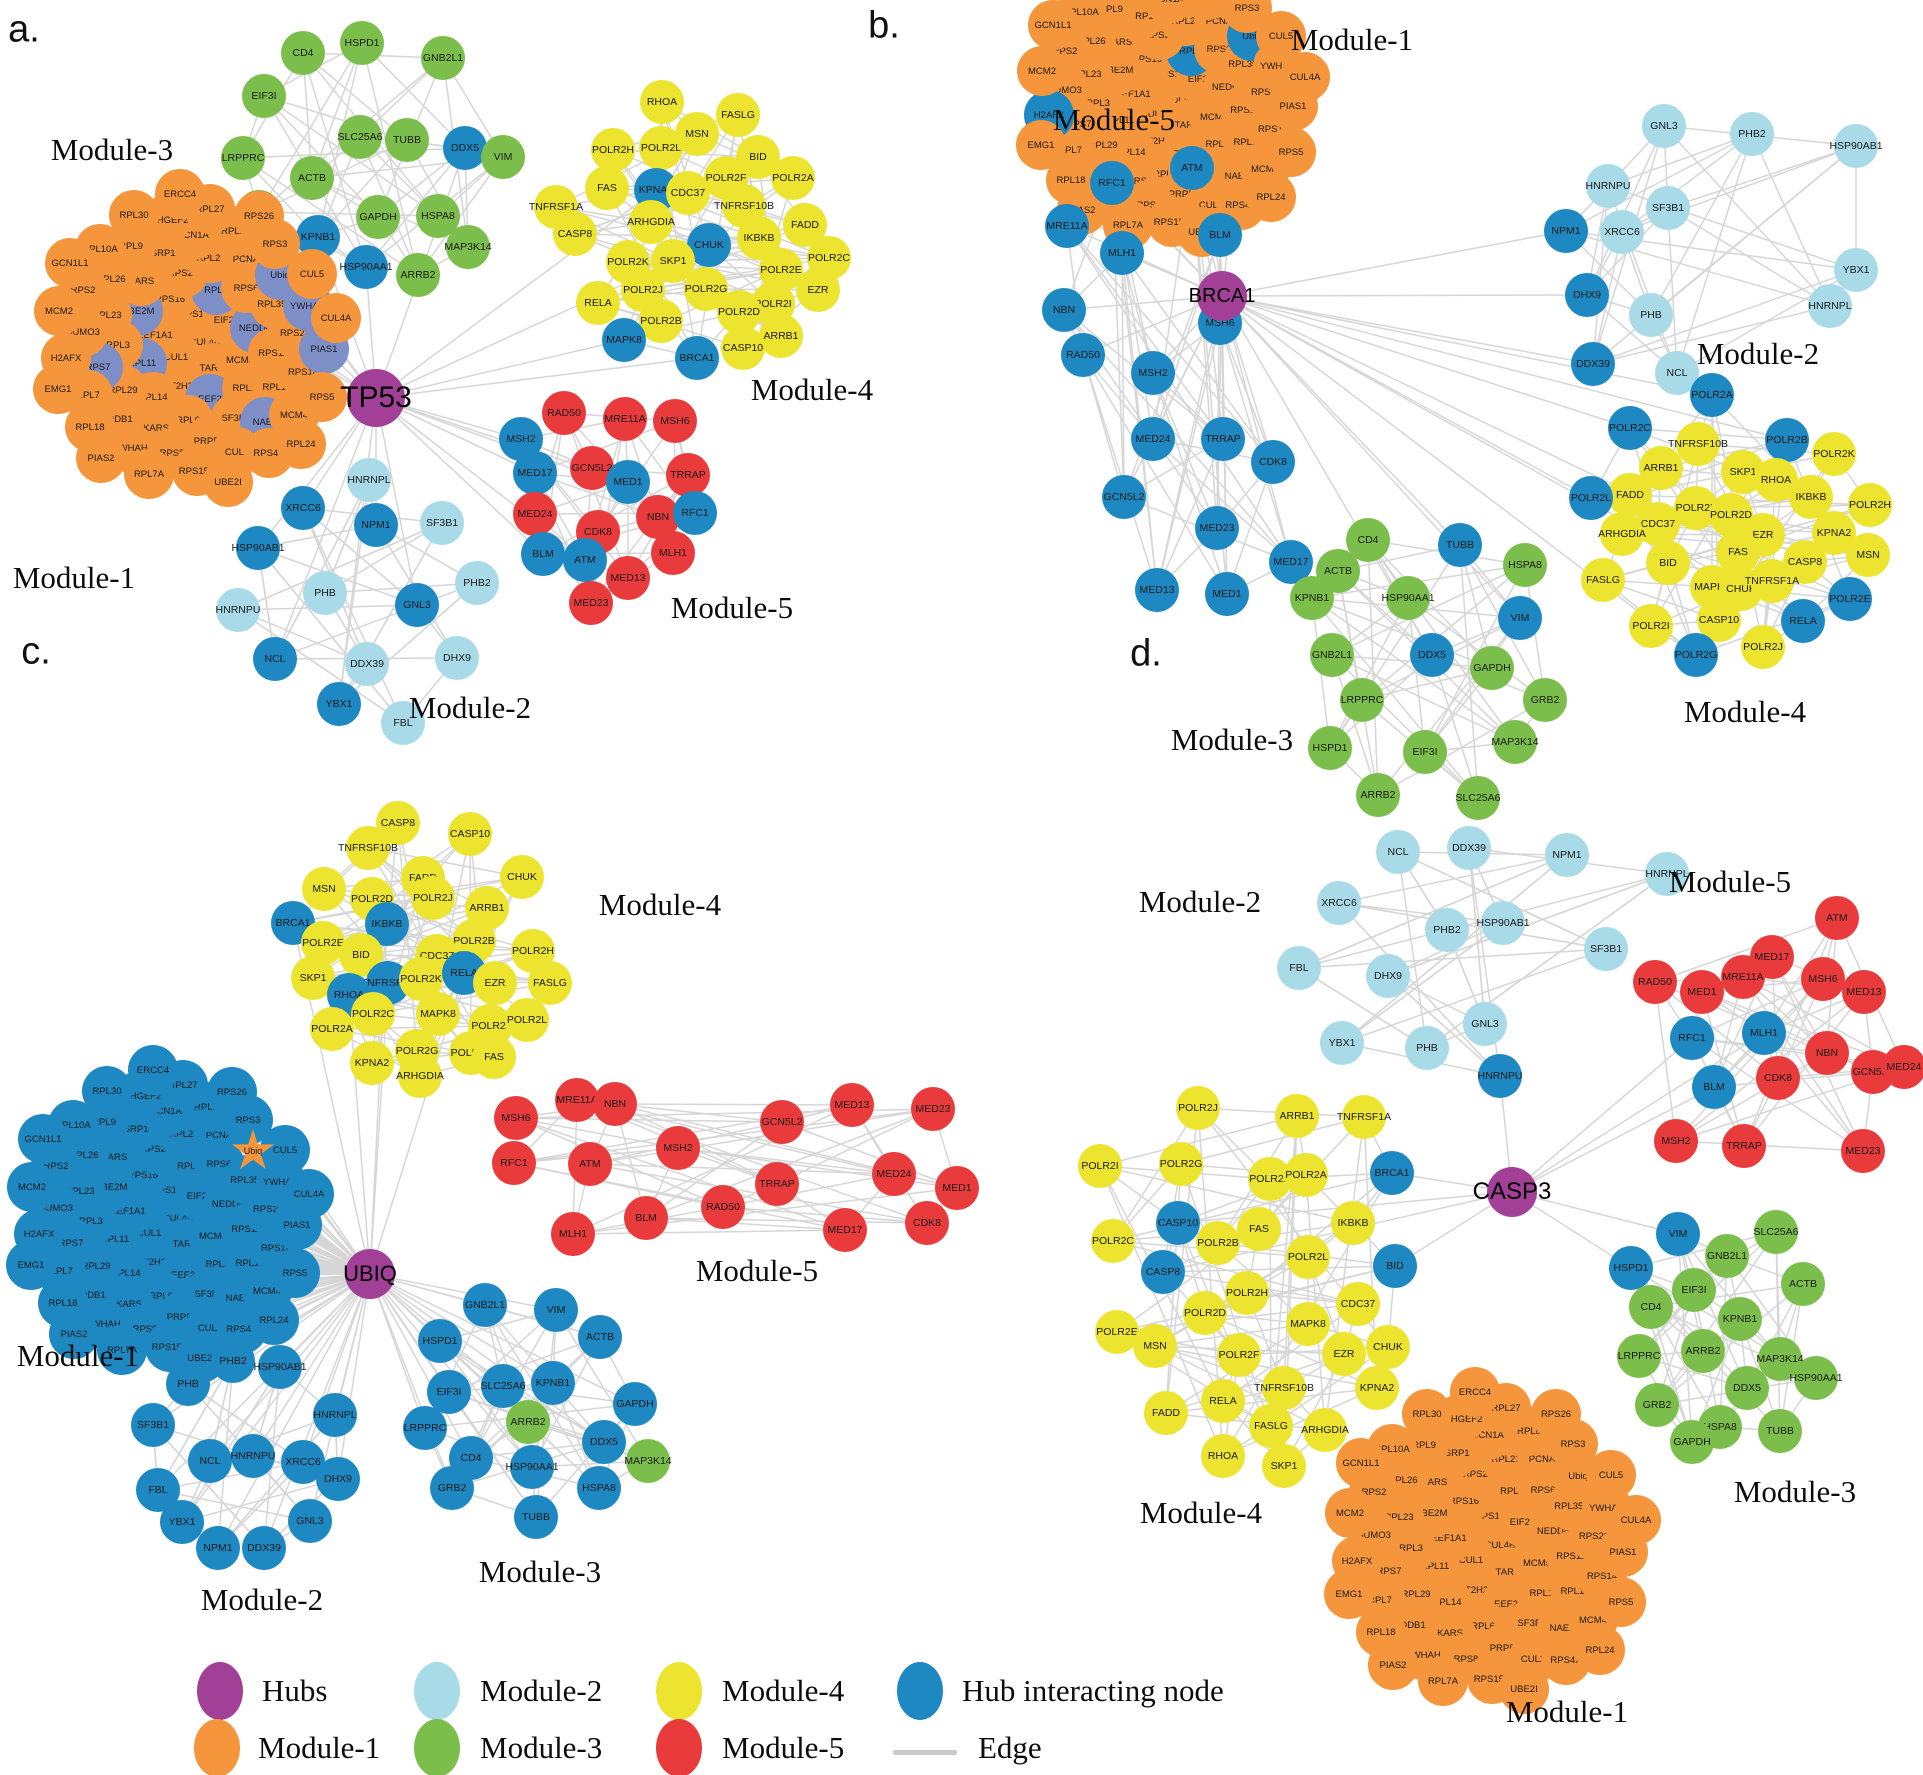  What do you see at coordinates (277, 387) in the screenshot?
I see `node-label: RPL12` at bounding box center [277, 387].